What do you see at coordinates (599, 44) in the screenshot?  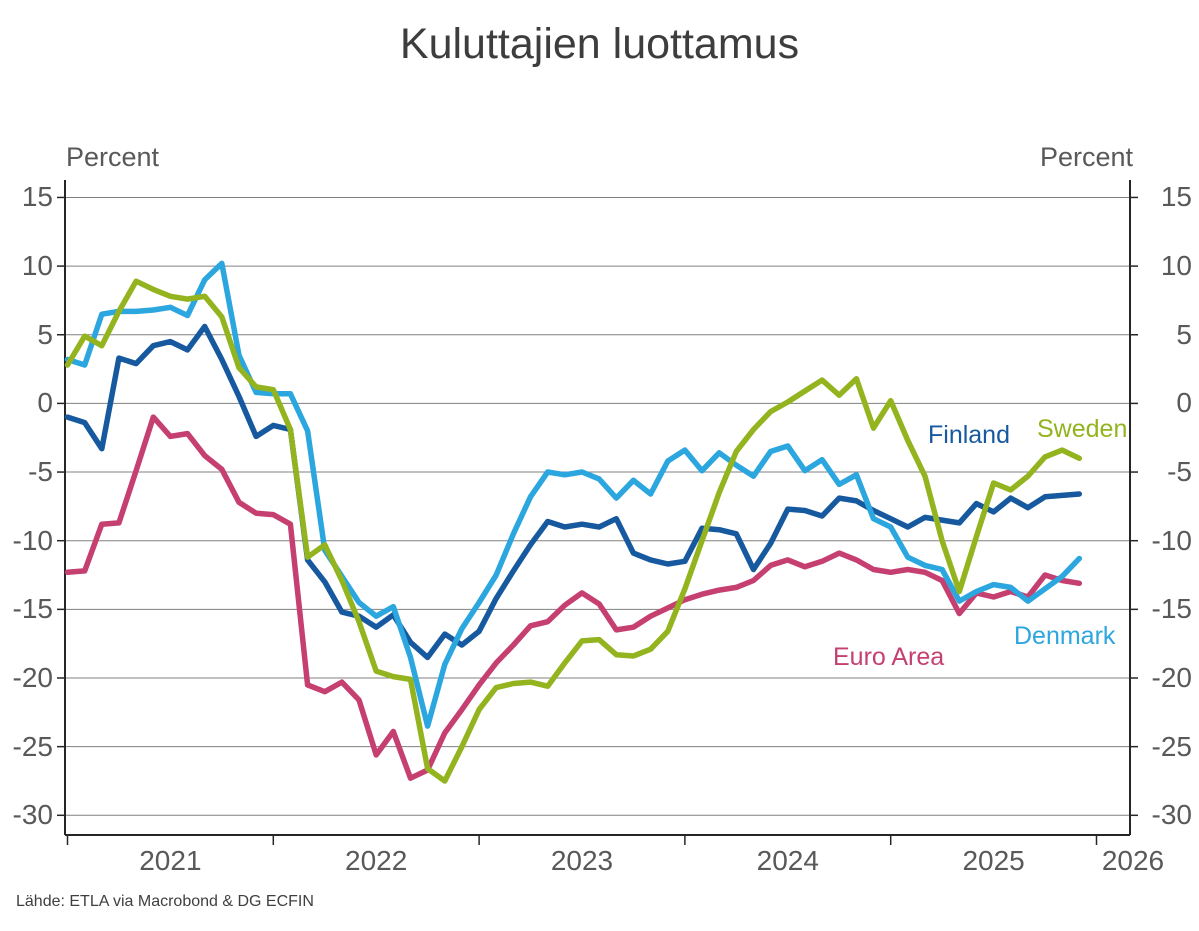 I see `chart-title: Kuluttajien luottamus` at bounding box center [599, 44].